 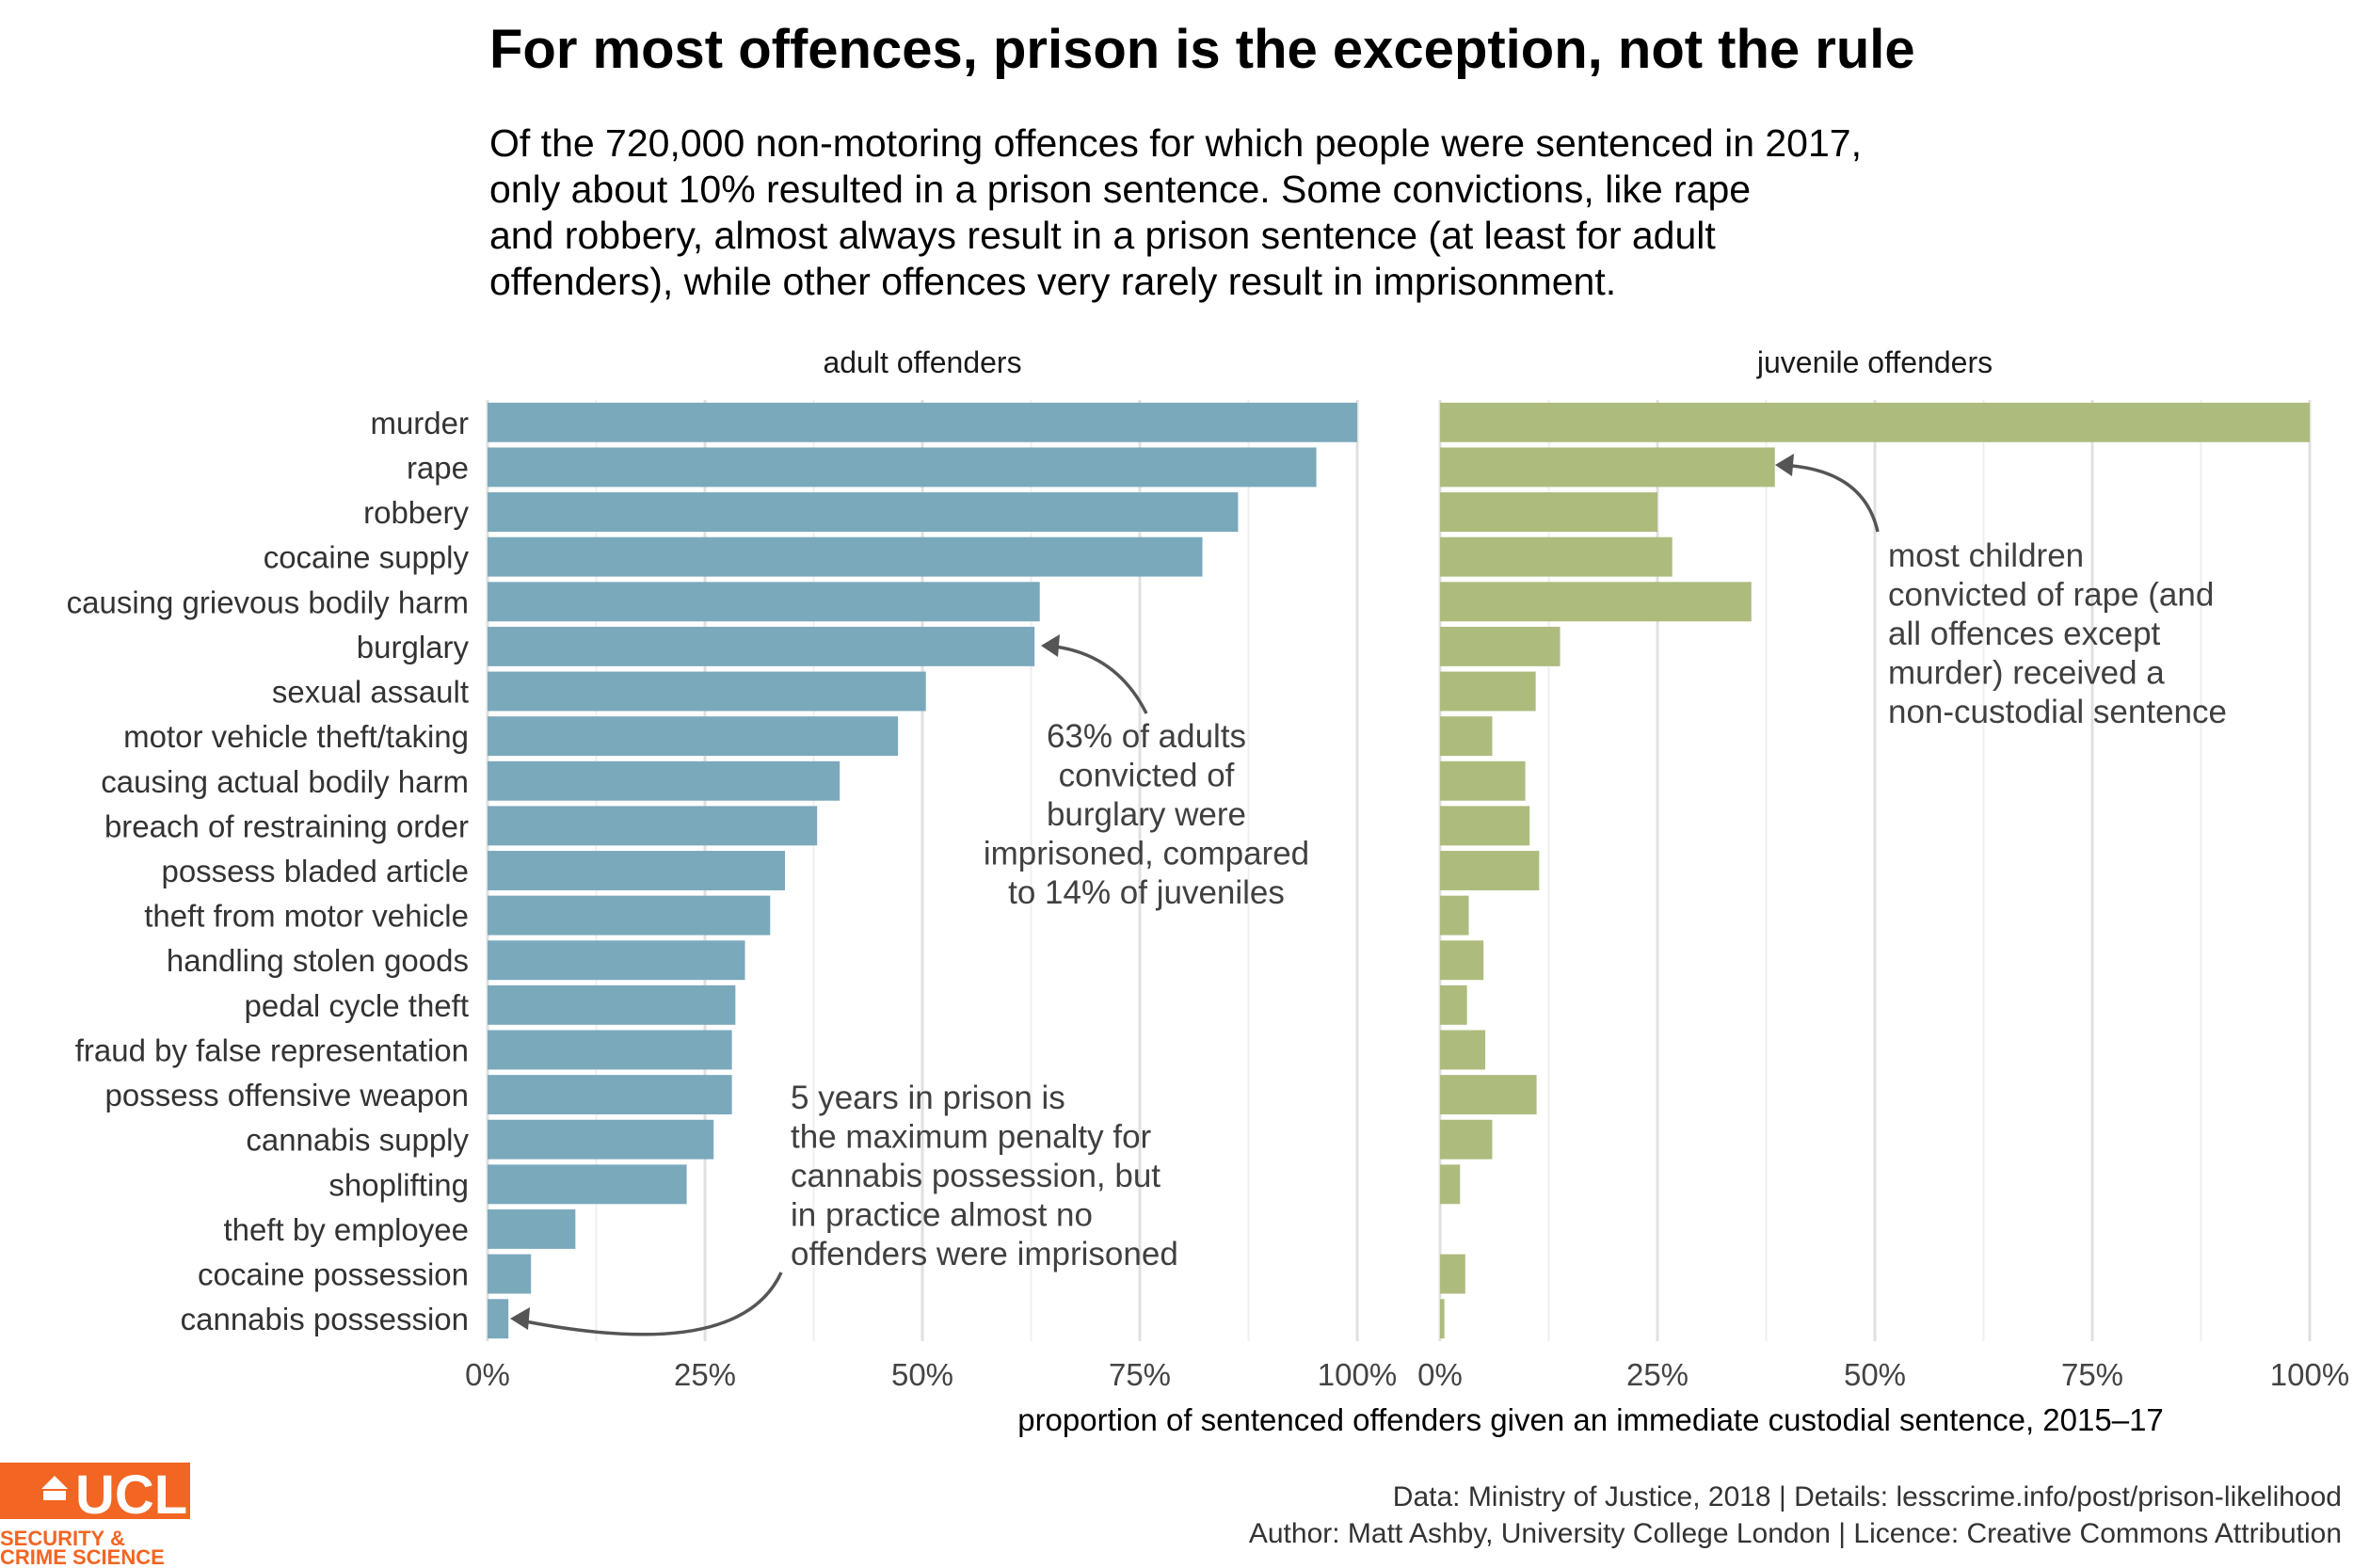 What do you see at coordinates (371, 692) in the screenshot?
I see `category-label: sexual assault` at bounding box center [371, 692].